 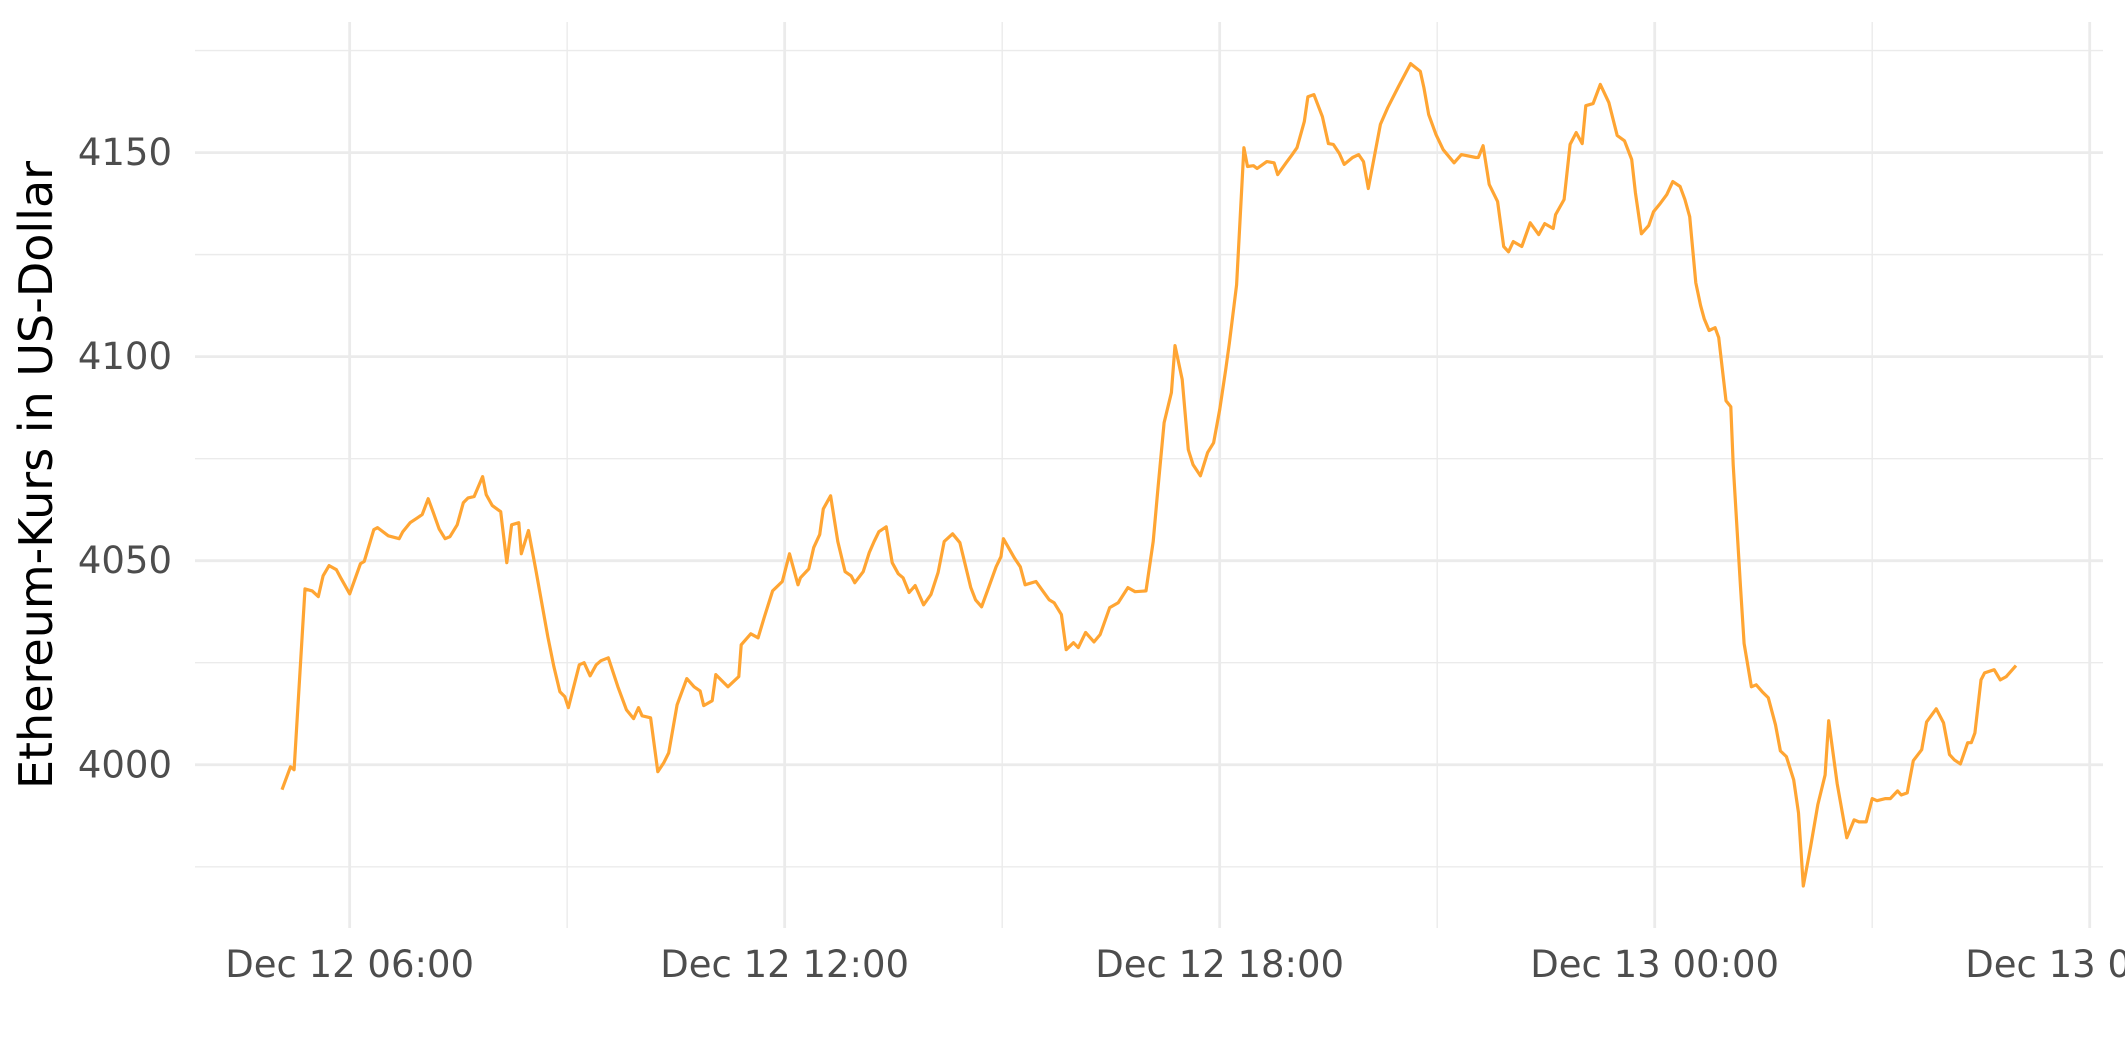 What do you see at coordinates (125, 764) in the screenshot?
I see `y-tick-label: 4000` at bounding box center [125, 764].